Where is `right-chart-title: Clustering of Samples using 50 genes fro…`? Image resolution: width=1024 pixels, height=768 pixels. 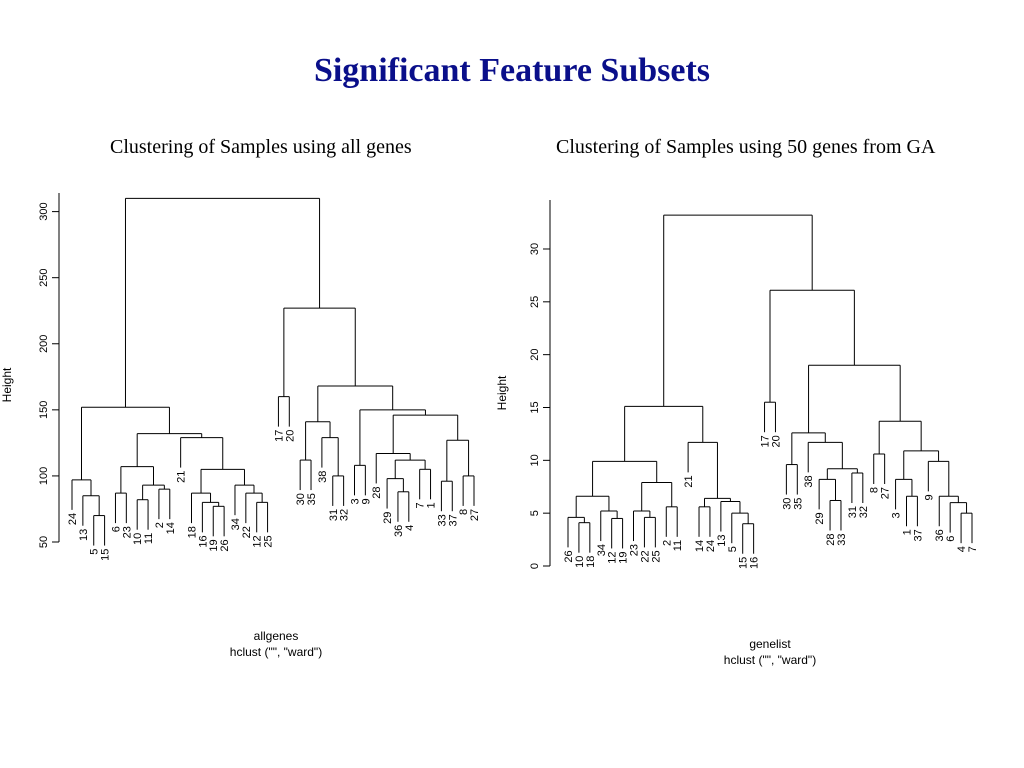
right-chart-title: Clustering of Samples using 50 genes fro… is located at coordinates (746, 147).